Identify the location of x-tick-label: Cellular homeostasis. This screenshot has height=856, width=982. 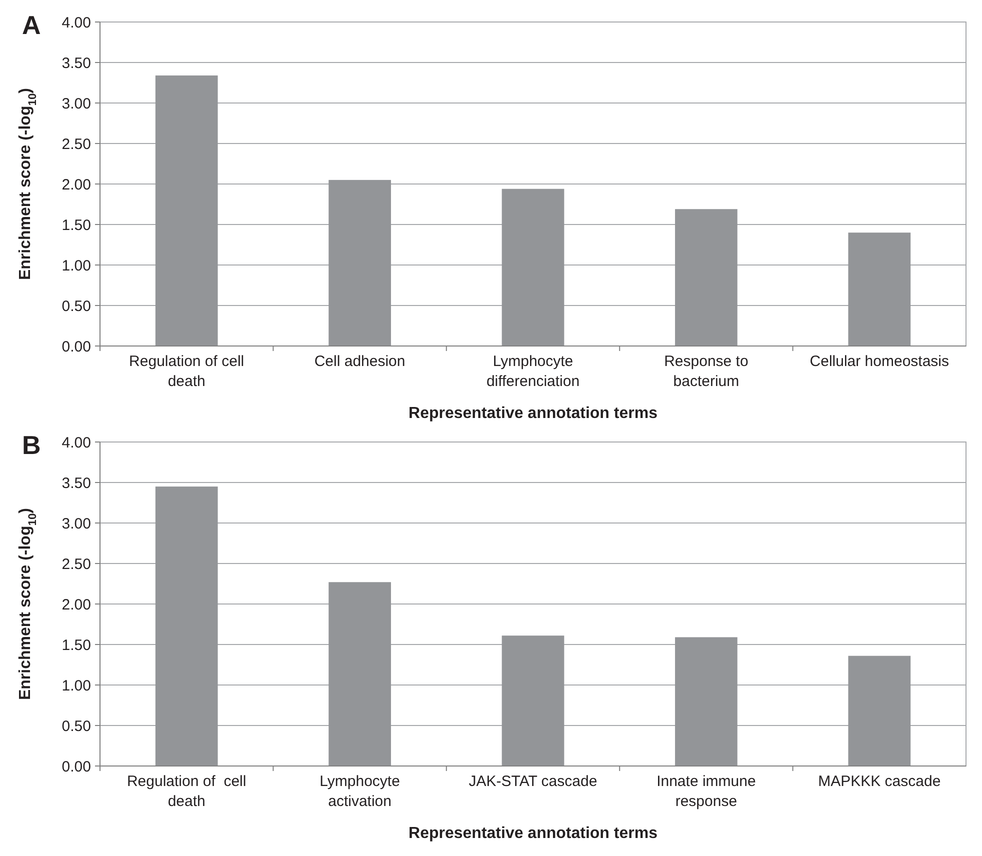
(880, 361).